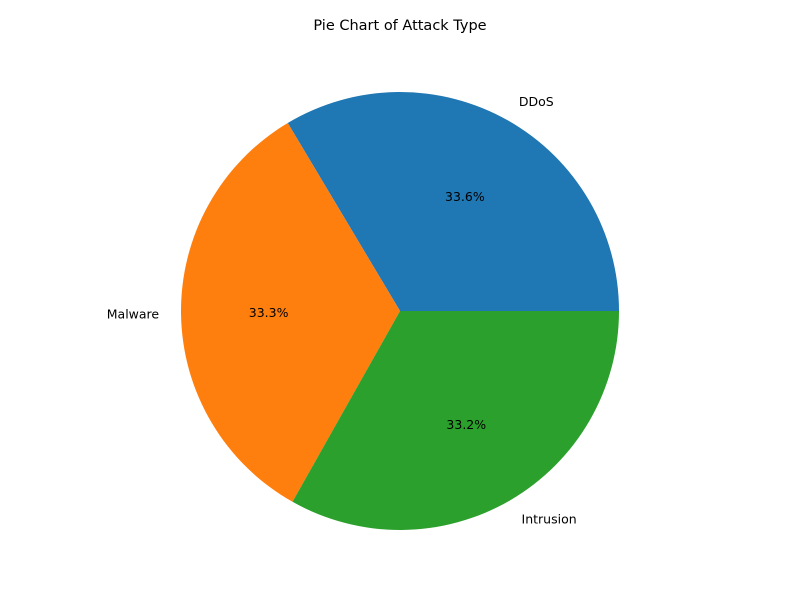 This screenshot has width=800, height=600. What do you see at coordinates (399, 26) in the screenshot?
I see `chart-title: Pie Chart of Attack Type` at bounding box center [399, 26].